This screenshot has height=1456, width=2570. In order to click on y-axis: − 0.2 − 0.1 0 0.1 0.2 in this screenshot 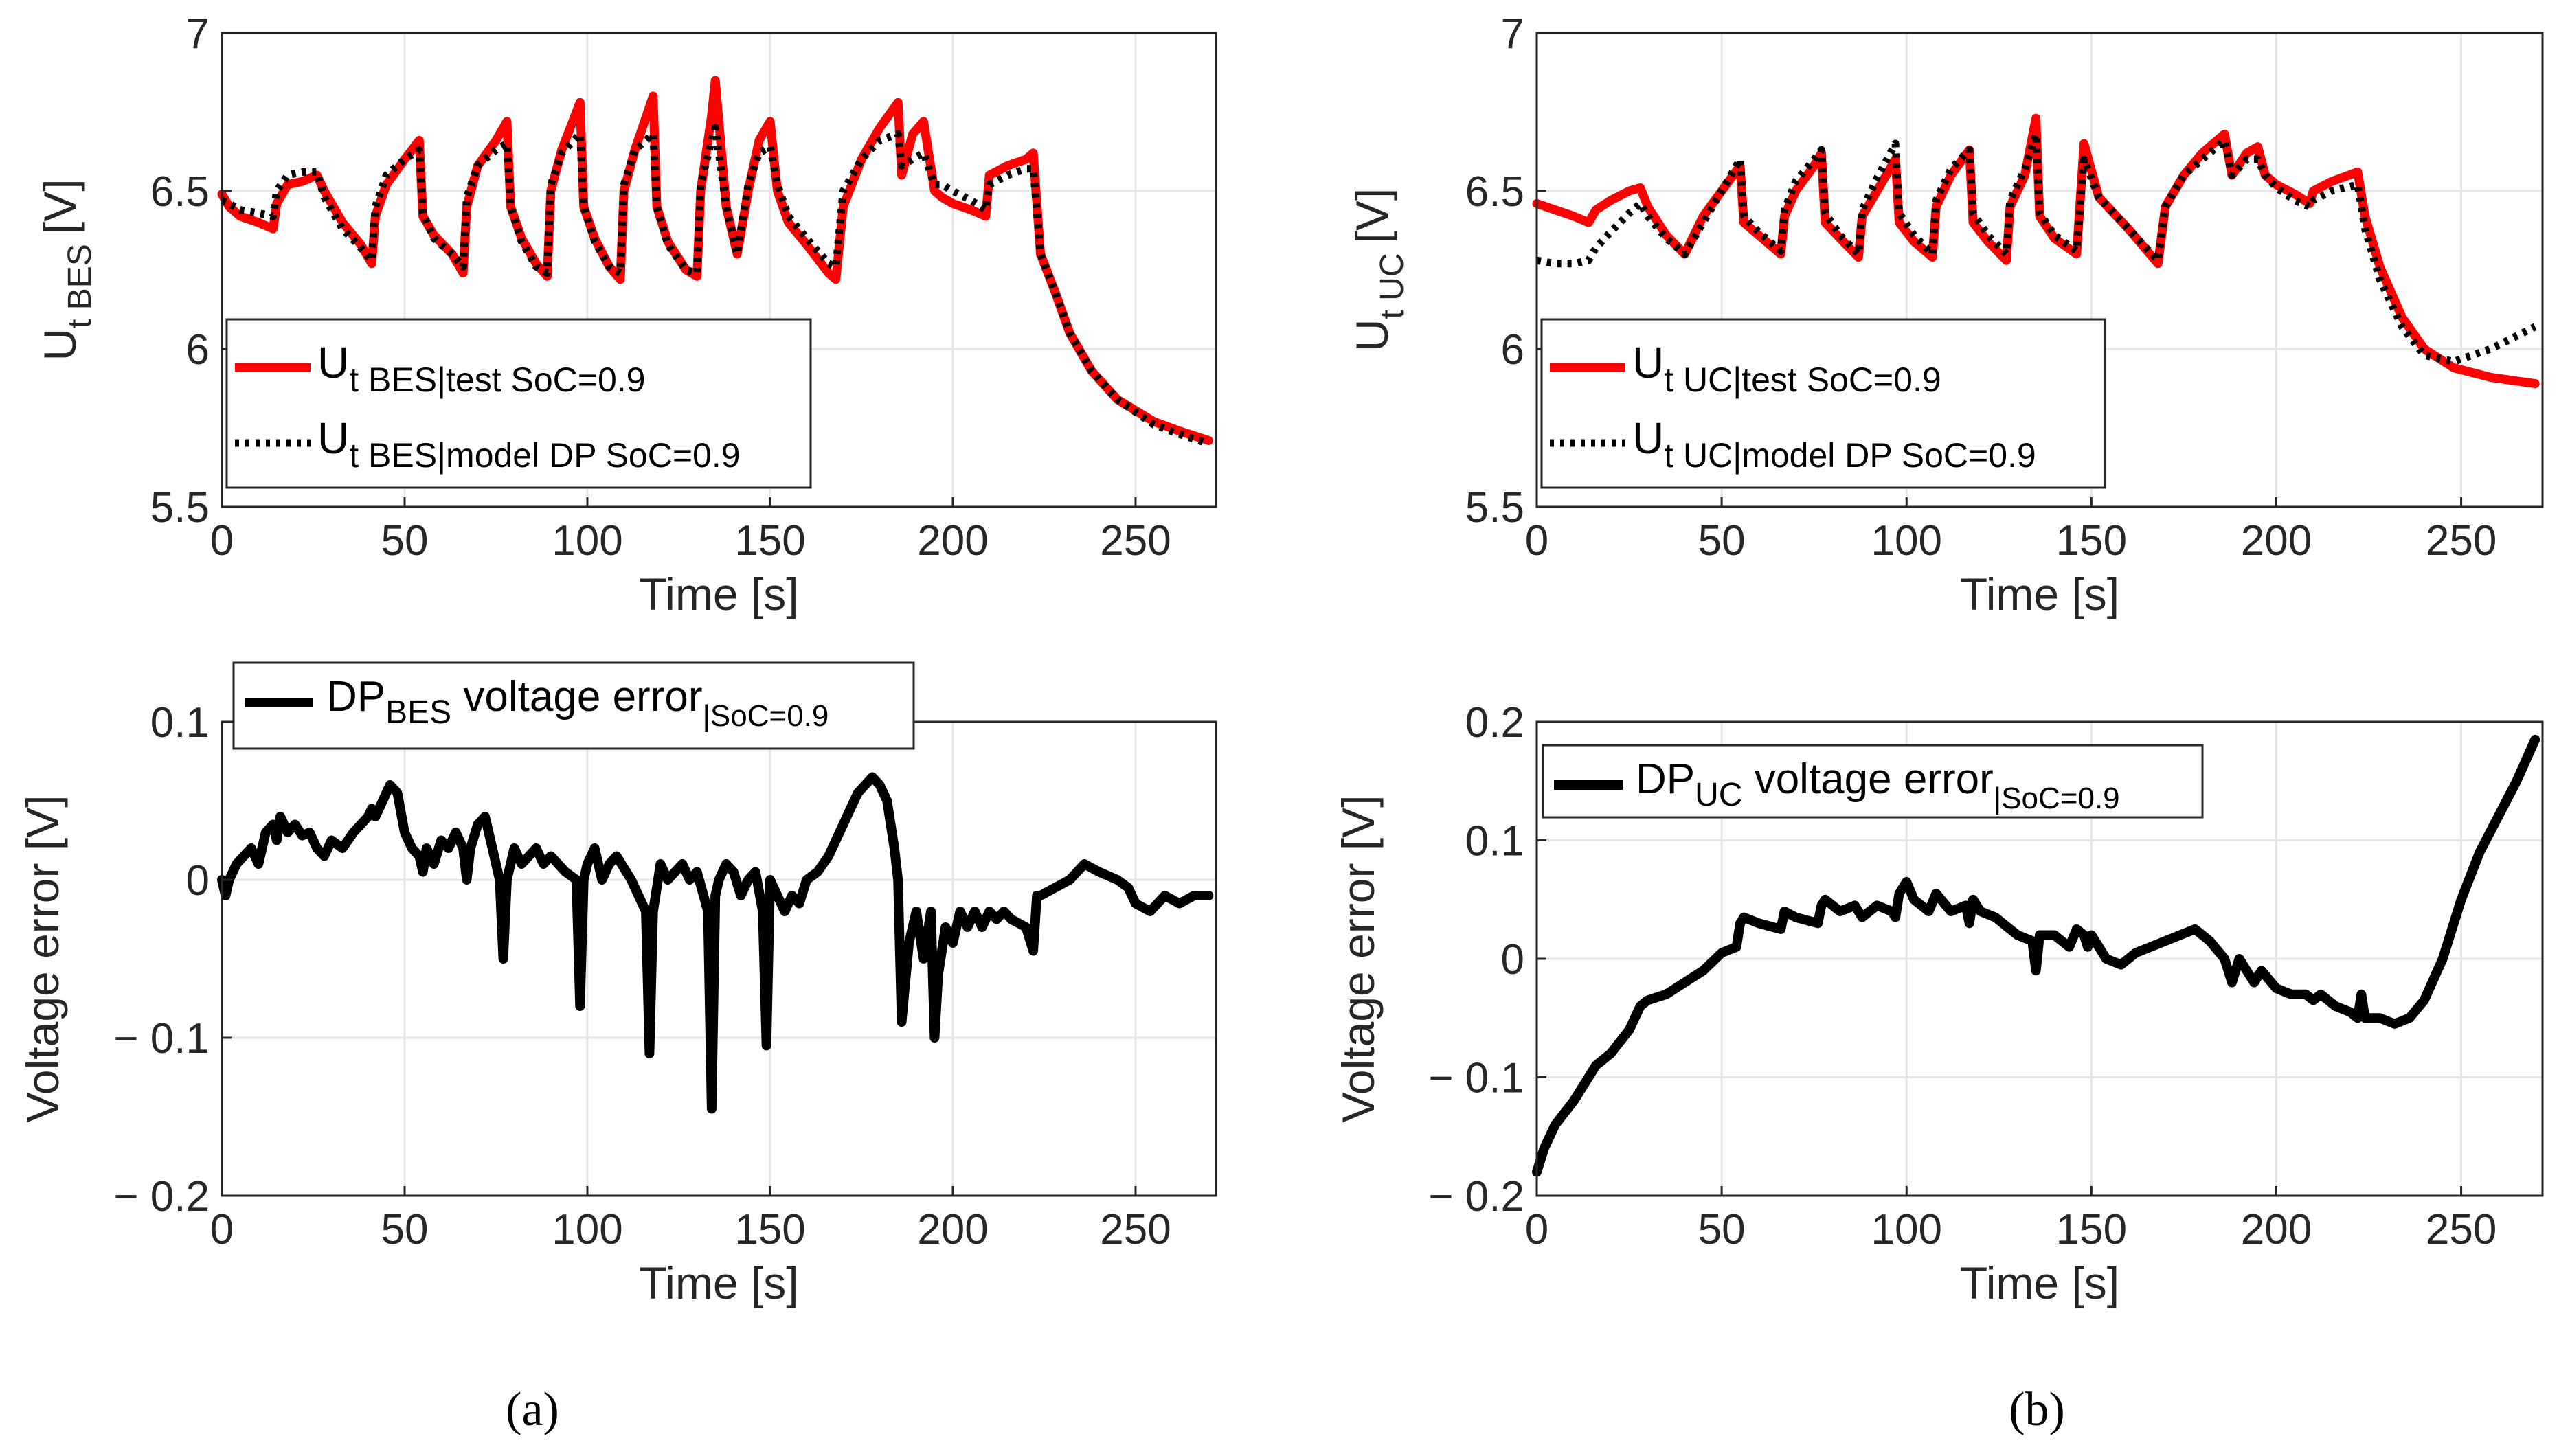, I will do `click(1487, 959)`.